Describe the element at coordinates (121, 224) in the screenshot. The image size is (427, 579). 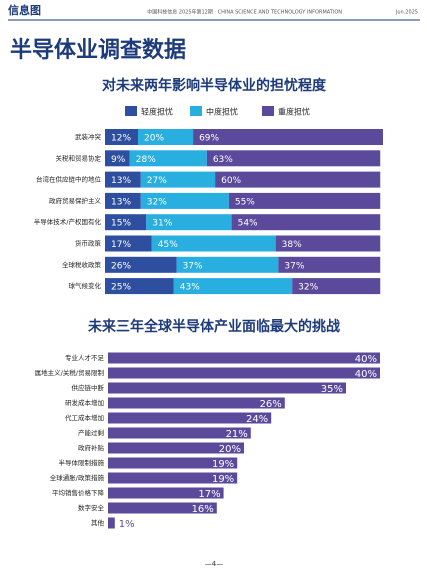
I see `value-label: 15%` at that location.